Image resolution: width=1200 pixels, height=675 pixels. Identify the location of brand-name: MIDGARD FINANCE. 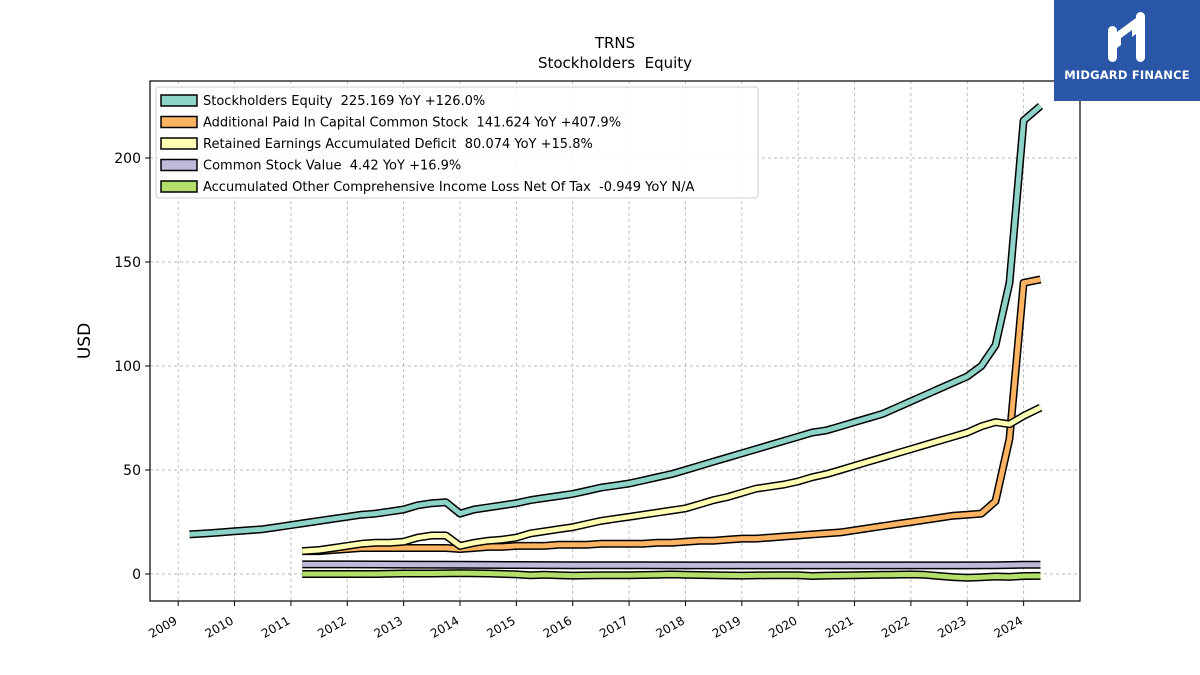
(1127, 75).